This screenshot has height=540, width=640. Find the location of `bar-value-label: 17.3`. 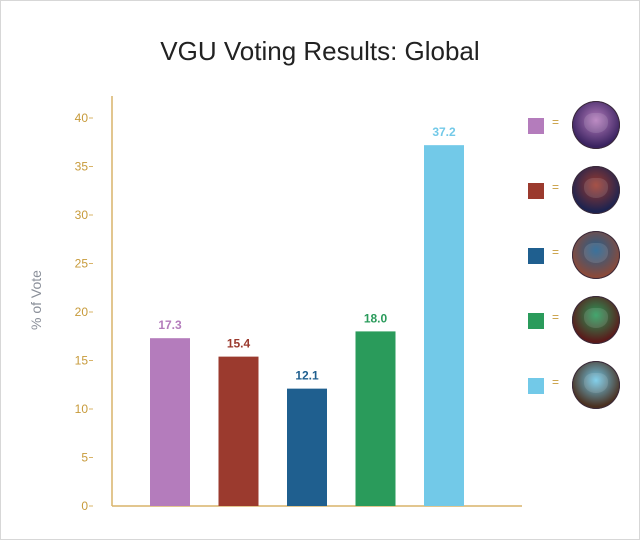

bar-value-label: 17.3 is located at coordinates (170, 325).